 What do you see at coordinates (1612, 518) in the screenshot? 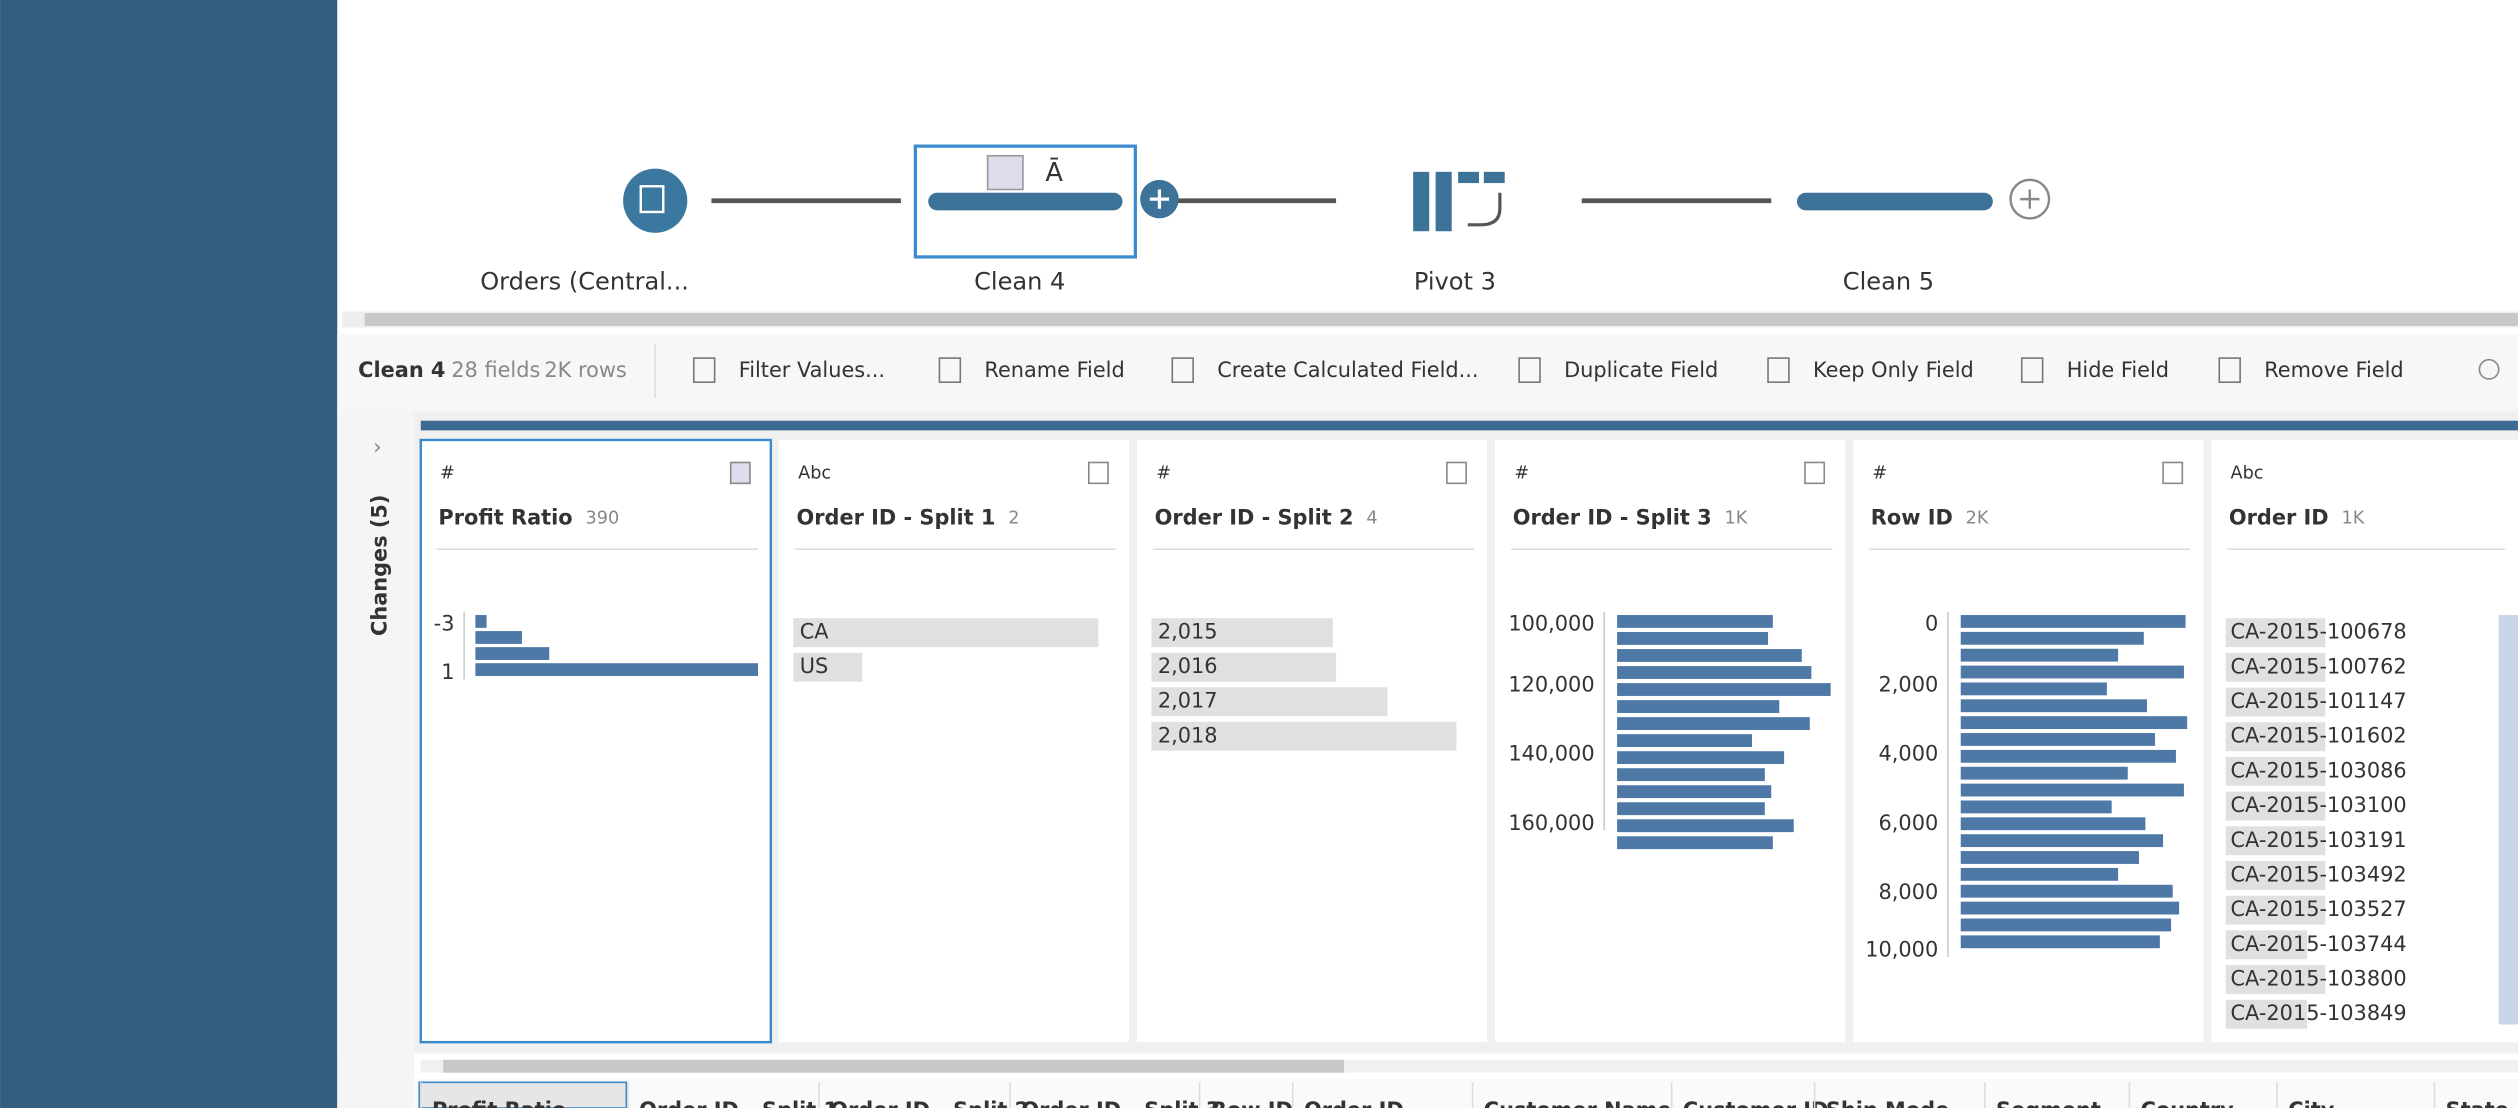
I see `field-name: Order ID - Split 3` at bounding box center [1612, 518].